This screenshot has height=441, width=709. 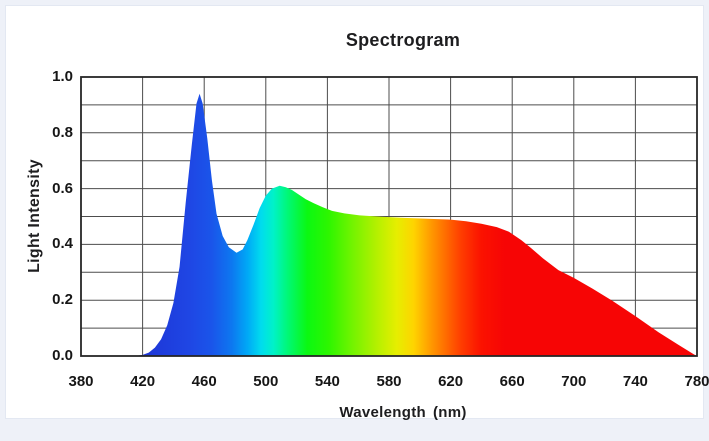 I want to click on y-tick-label: 0.4, so click(x=62, y=244).